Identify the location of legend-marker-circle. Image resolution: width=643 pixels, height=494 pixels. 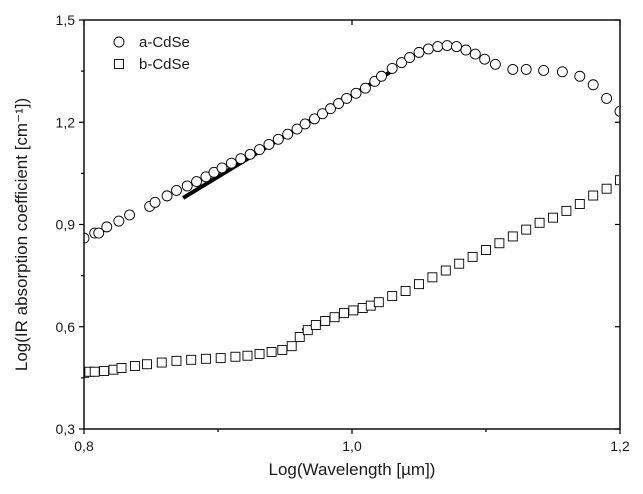
(119, 42).